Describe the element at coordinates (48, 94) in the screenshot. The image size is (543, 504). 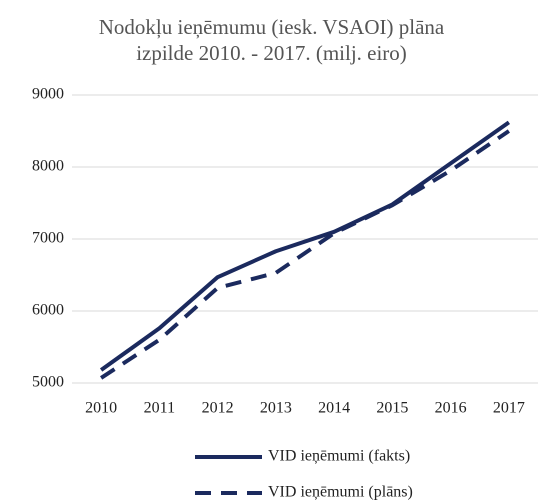
I see `y-tick-label: 9000` at that location.